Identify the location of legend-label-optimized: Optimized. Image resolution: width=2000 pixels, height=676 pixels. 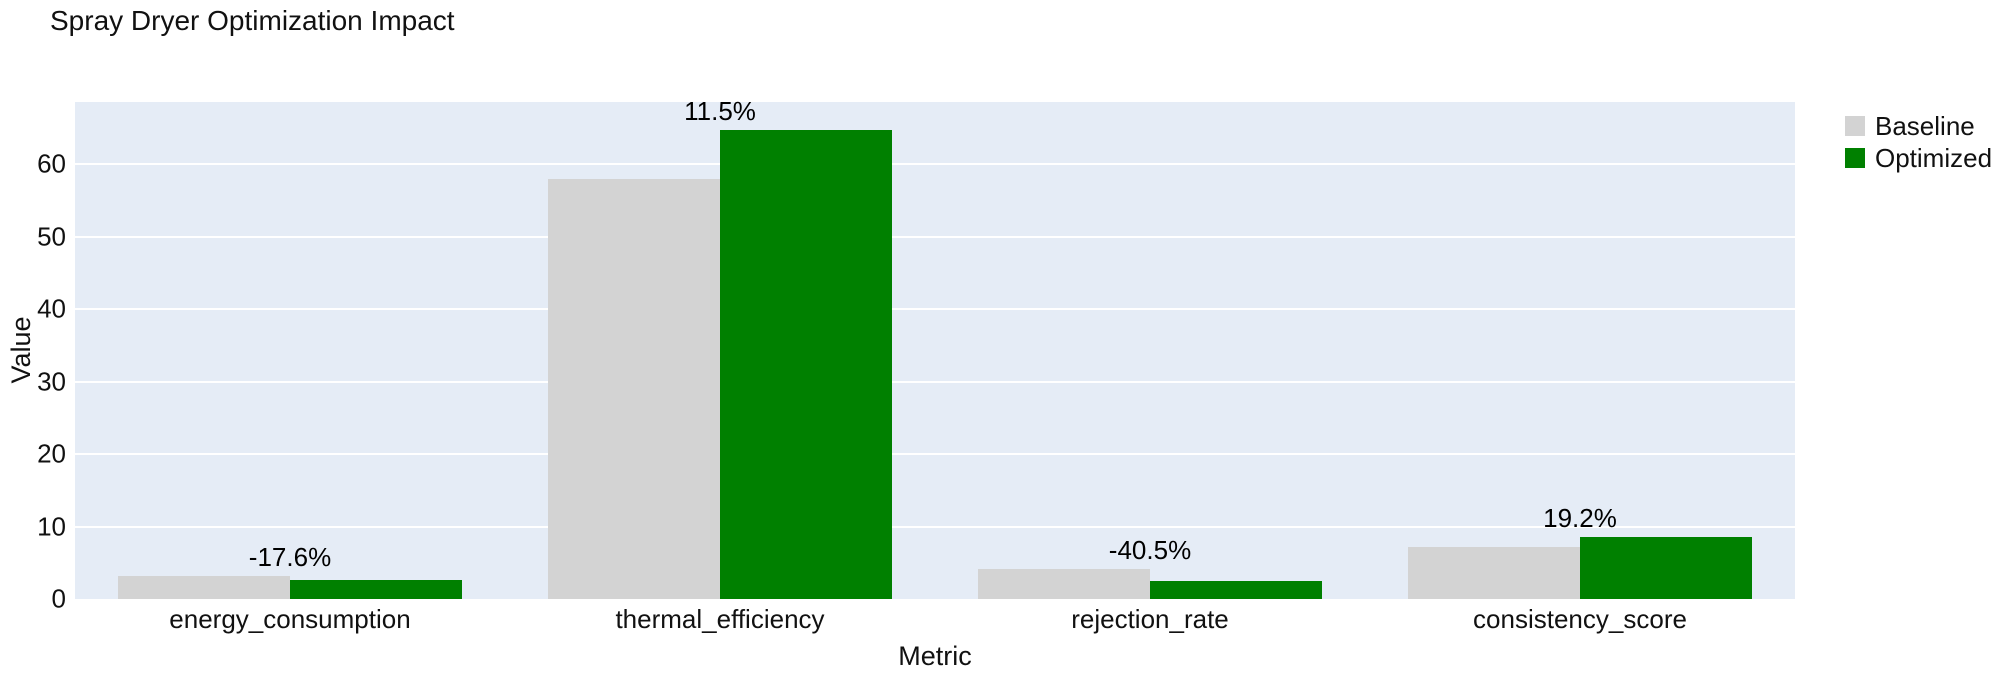
(1934, 157).